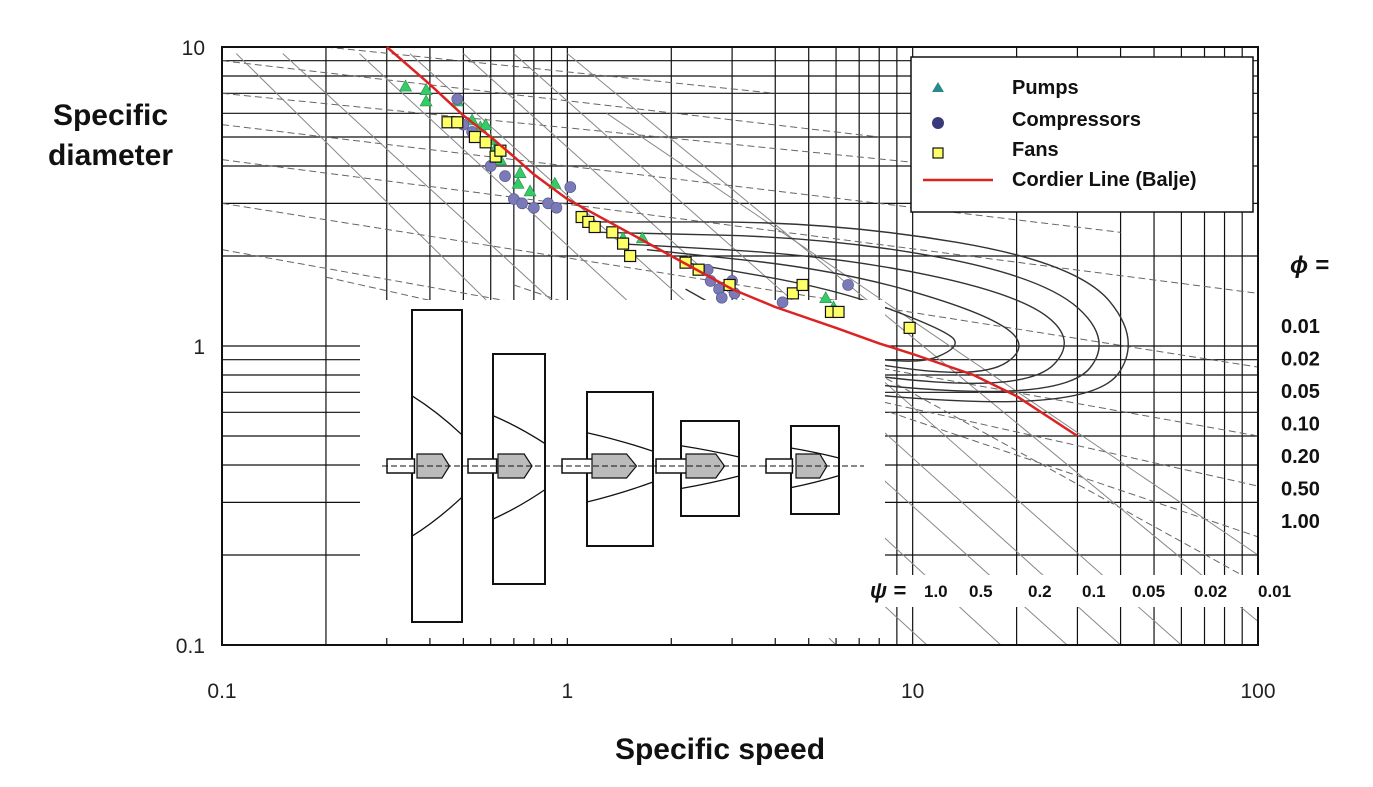 The image size is (1373, 787). Describe the element at coordinates (888, 590) in the screenshot. I see `psi-label: ψ =` at that location.